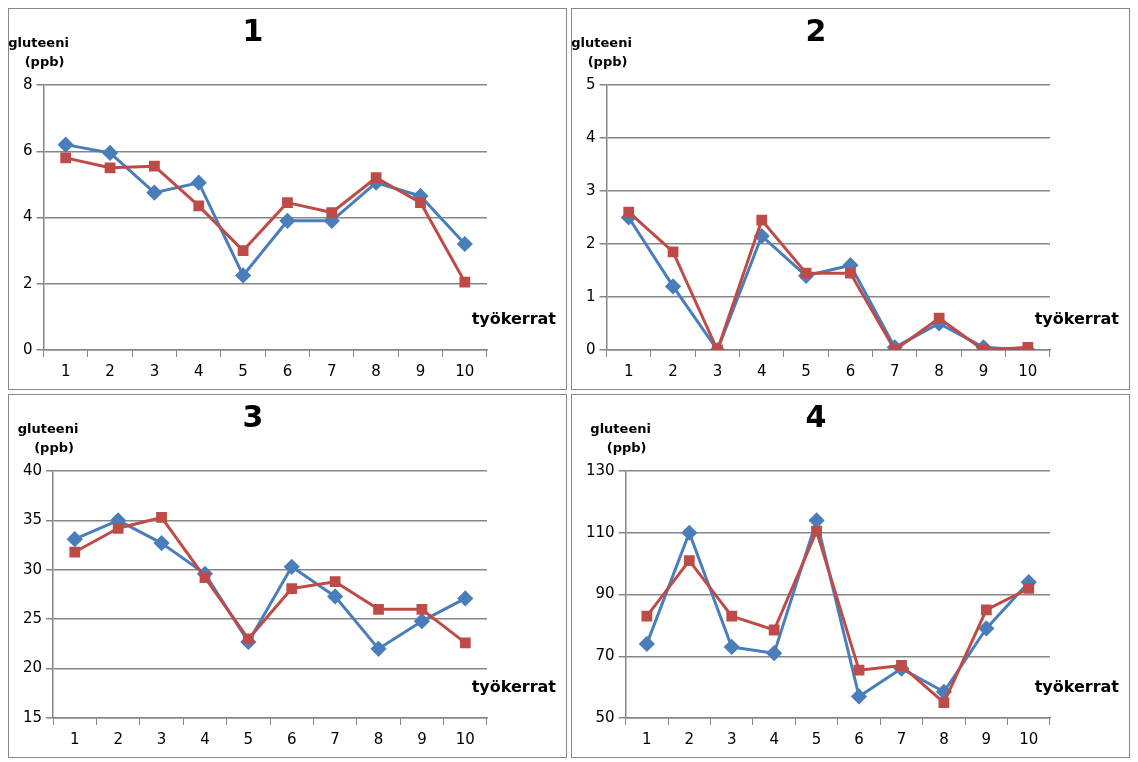 This screenshot has height=762, width=1138. What do you see at coordinates (32, 469) in the screenshot?
I see `y-tick-label: 40` at bounding box center [32, 469].